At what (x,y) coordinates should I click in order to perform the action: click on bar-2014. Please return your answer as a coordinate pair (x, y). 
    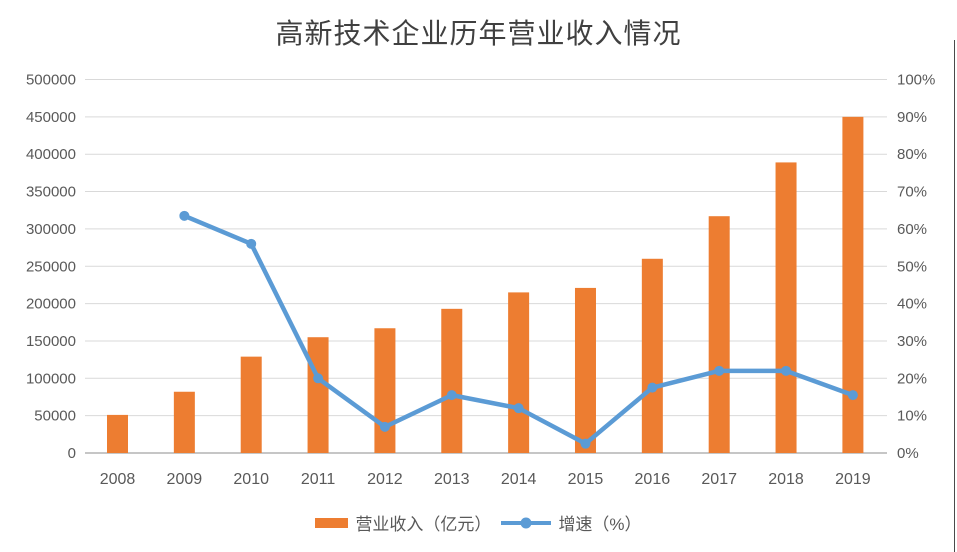
    Looking at the image, I should click on (519, 372).